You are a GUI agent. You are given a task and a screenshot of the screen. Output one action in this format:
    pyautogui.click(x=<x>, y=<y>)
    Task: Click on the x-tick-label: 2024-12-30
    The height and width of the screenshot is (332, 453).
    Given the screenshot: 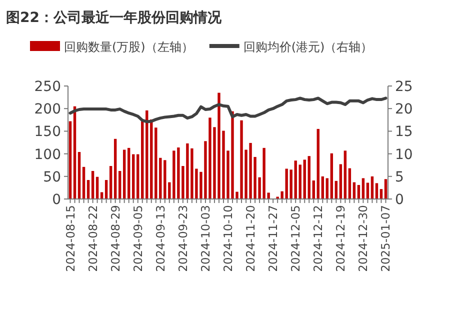 What is the action you would take?
    pyautogui.click(x=363, y=238)
    